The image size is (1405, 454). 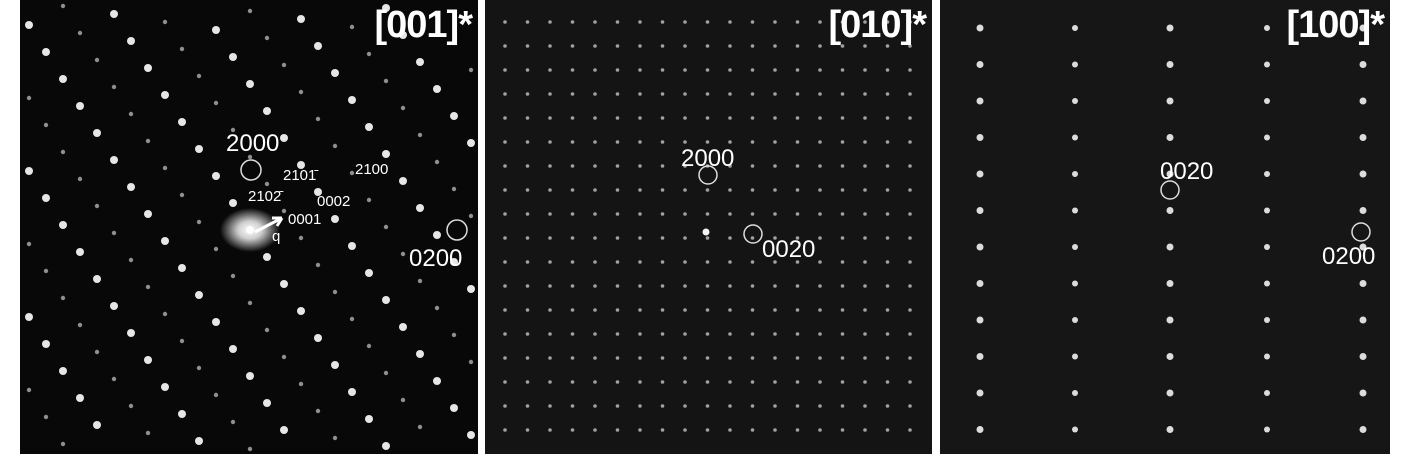 What do you see at coordinates (877, 25) in the screenshot?
I see `zone-axis-label: [010]*` at bounding box center [877, 25].